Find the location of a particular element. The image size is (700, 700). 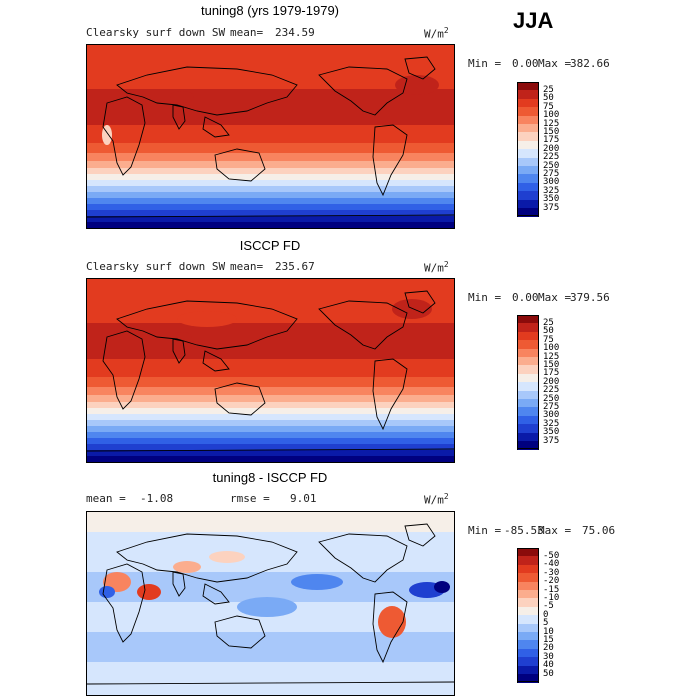

colorbar-tick-label: -15 is located at coordinates (551, 589).